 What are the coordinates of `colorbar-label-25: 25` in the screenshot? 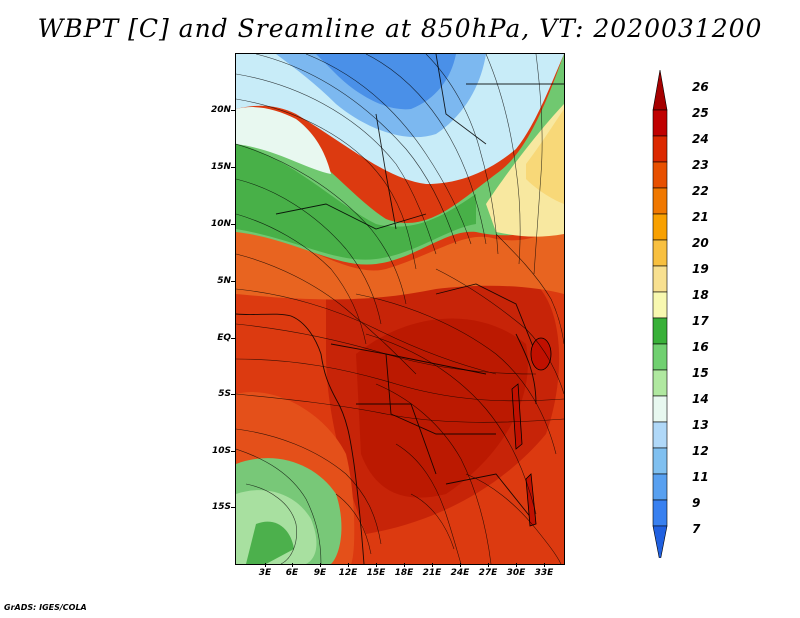 It's located at (700, 113).